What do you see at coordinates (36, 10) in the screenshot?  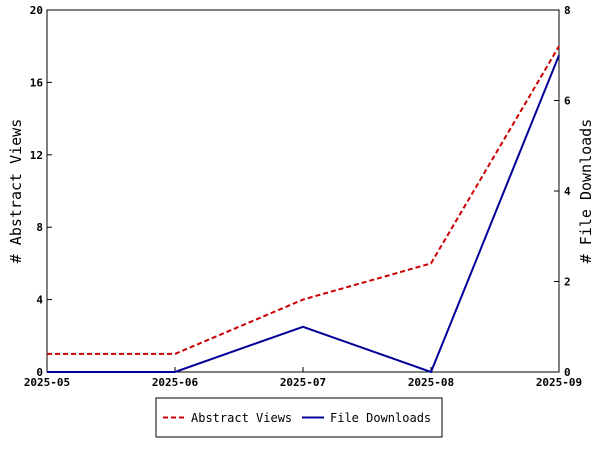 I see `left-tick-label: 20` at bounding box center [36, 10].